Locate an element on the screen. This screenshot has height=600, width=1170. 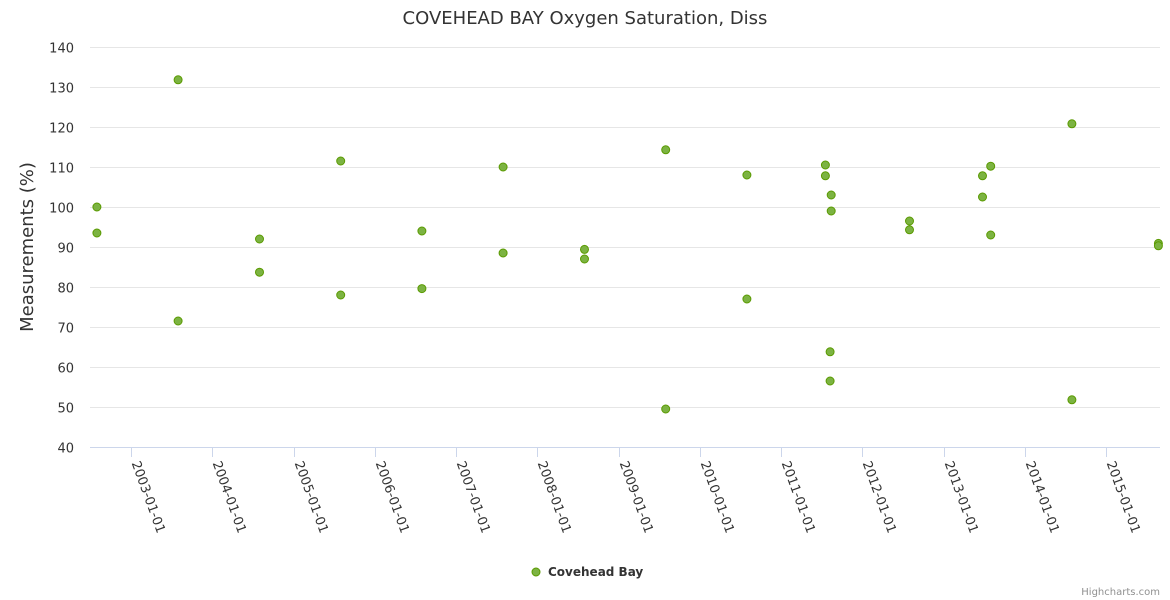
x-tick-label: 2013-01-01 is located at coordinates (961, 497).